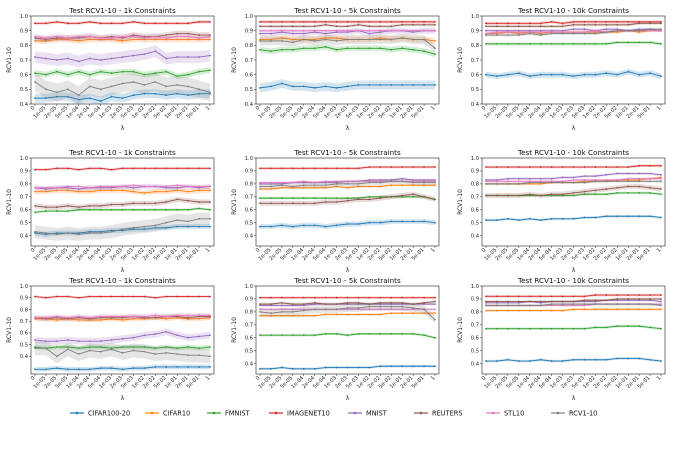 The height and width of the screenshot is (449, 674). I want to click on y-axis-label: RCV1-10, so click(9, 330).